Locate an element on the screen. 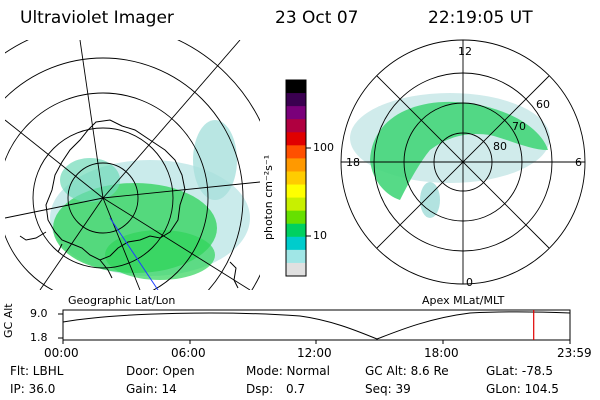 This screenshot has height=400, width=600. coast-fragment is located at coordinates (234, 275).